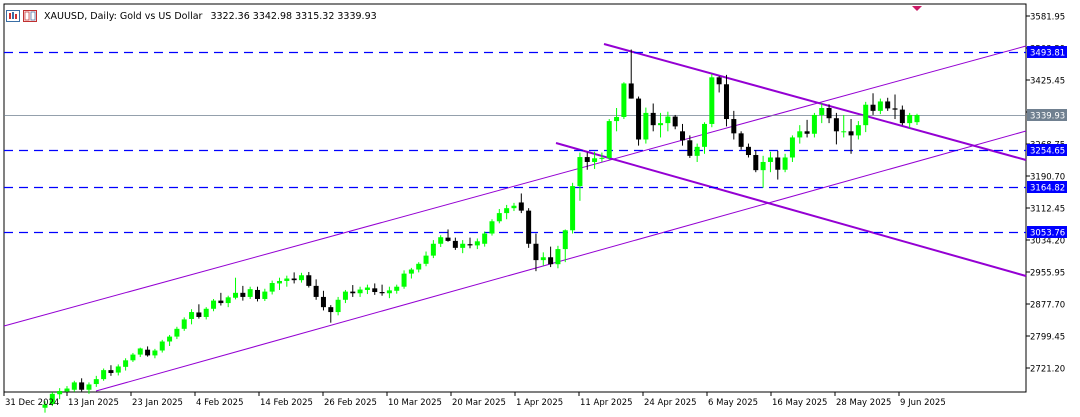  What do you see at coordinates (30, 16) in the screenshot?
I see `chart-window-icon` at bounding box center [30, 16].